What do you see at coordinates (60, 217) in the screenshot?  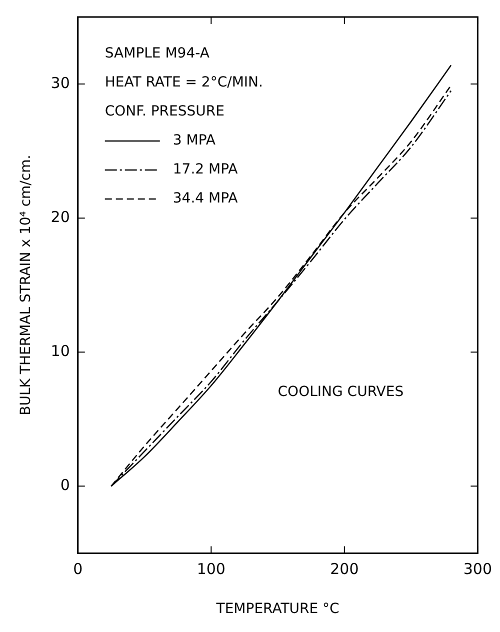 I see `y-tick-label: 20` at bounding box center [60, 217].